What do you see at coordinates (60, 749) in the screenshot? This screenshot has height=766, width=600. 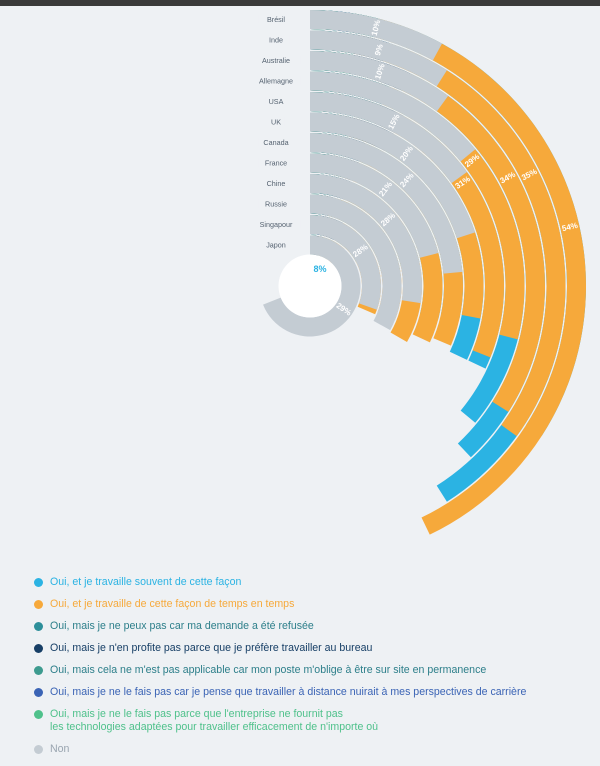 I see `legend-label: Non` at bounding box center [60, 749].